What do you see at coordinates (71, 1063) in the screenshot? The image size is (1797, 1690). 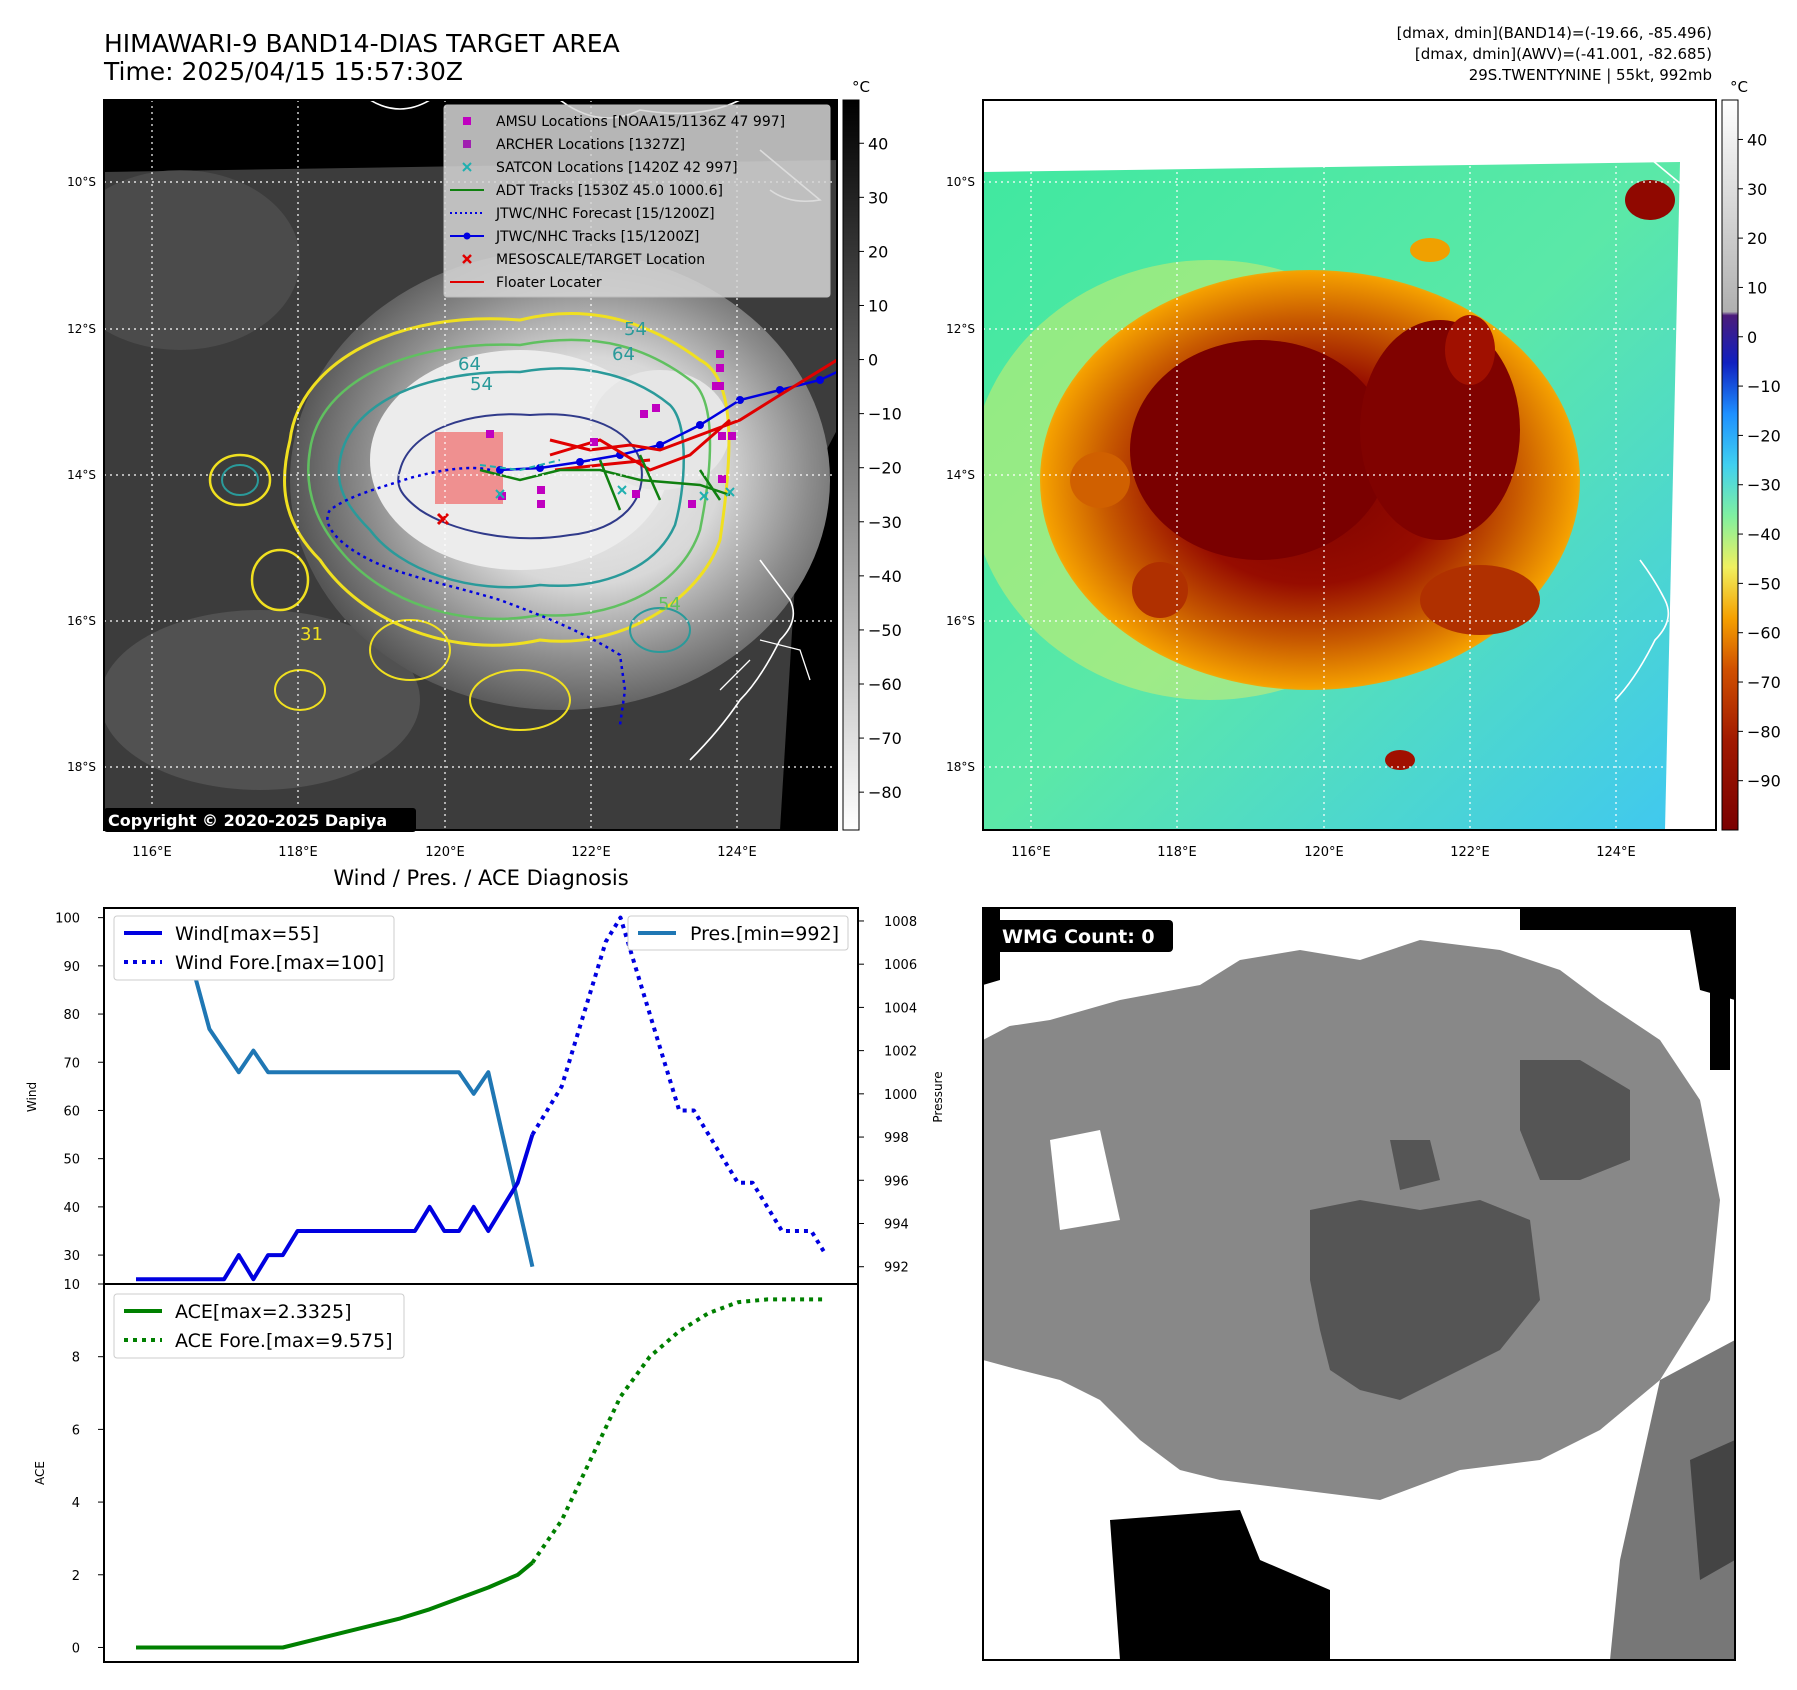 I see `wind-tick-label: 70` at bounding box center [71, 1063].